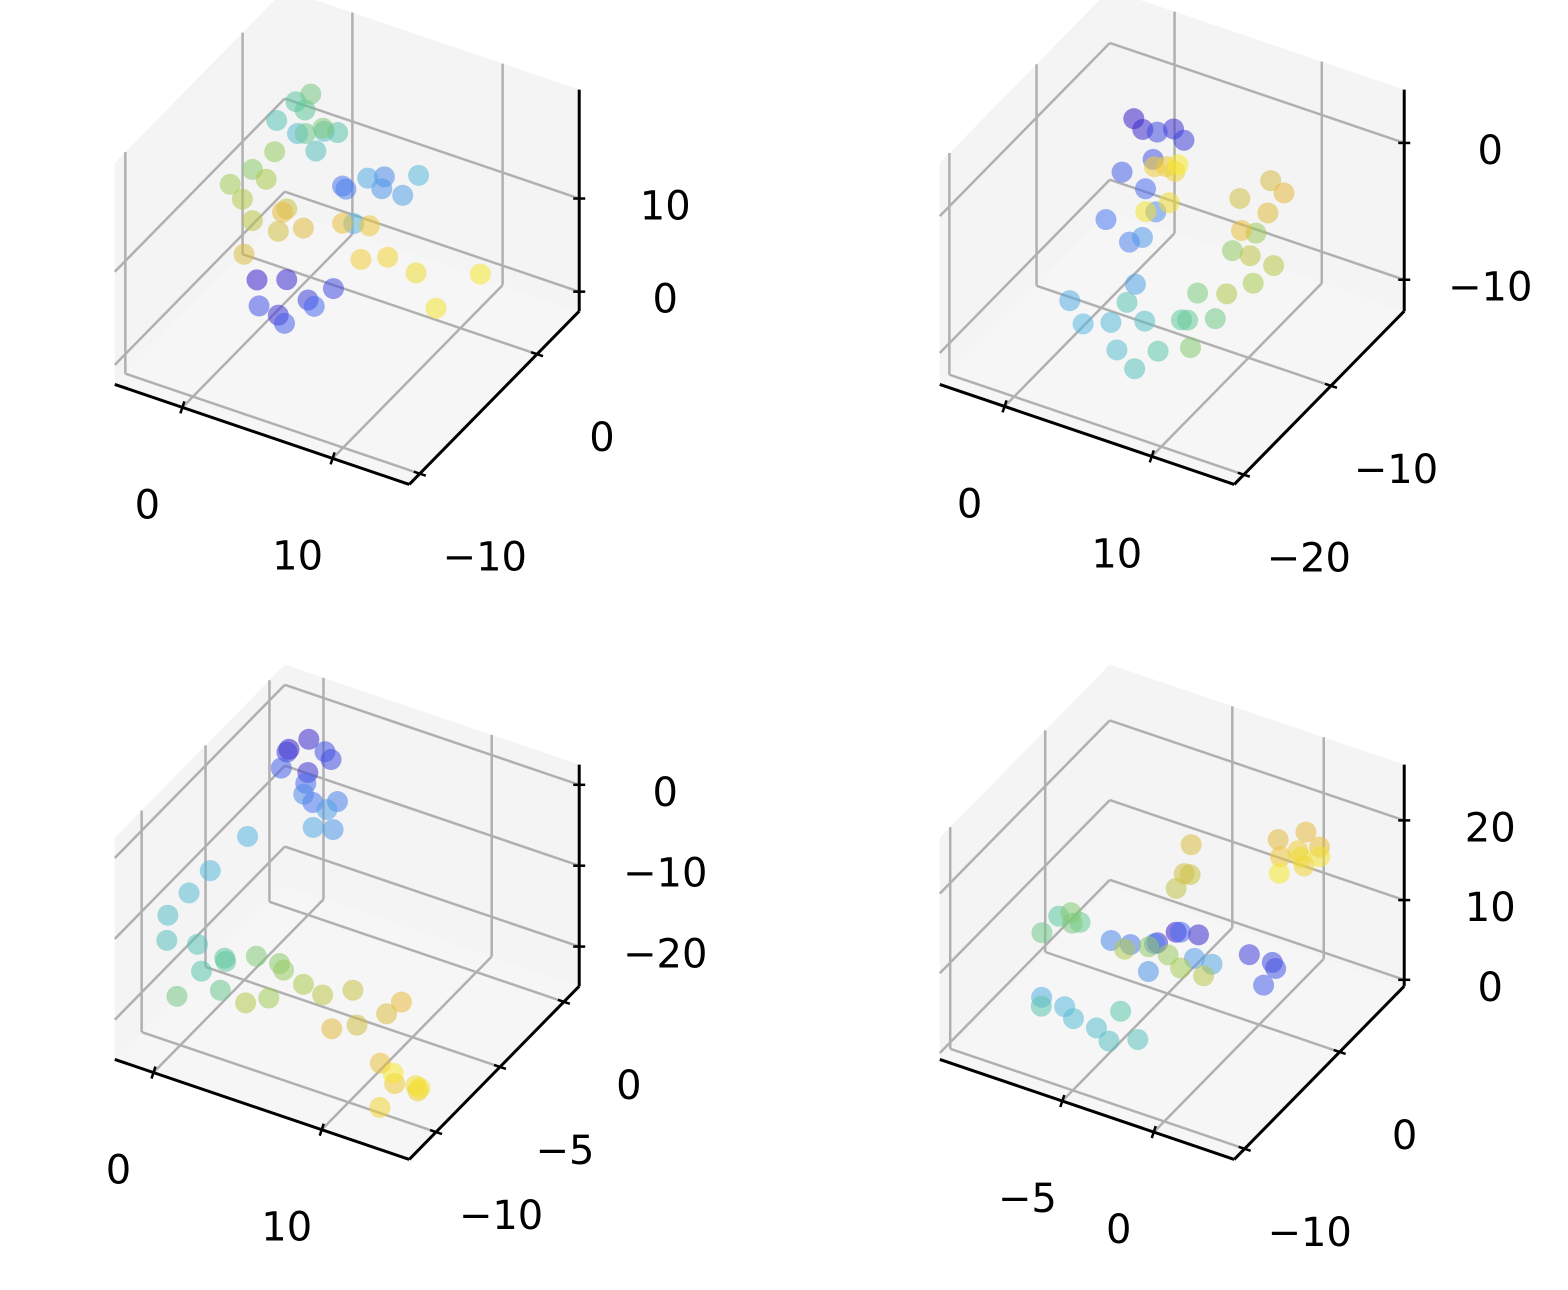 The image size is (1568, 1290). What do you see at coordinates (1490, 828) in the screenshot?
I see `z-tick-label: 20` at bounding box center [1490, 828].